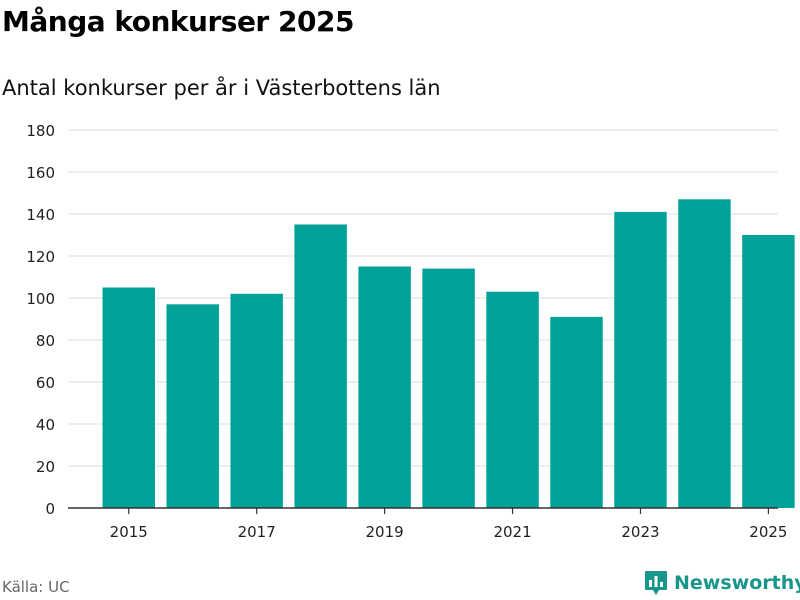  Describe the element at coordinates (704, 354) in the screenshot. I see `bar-2024` at that location.